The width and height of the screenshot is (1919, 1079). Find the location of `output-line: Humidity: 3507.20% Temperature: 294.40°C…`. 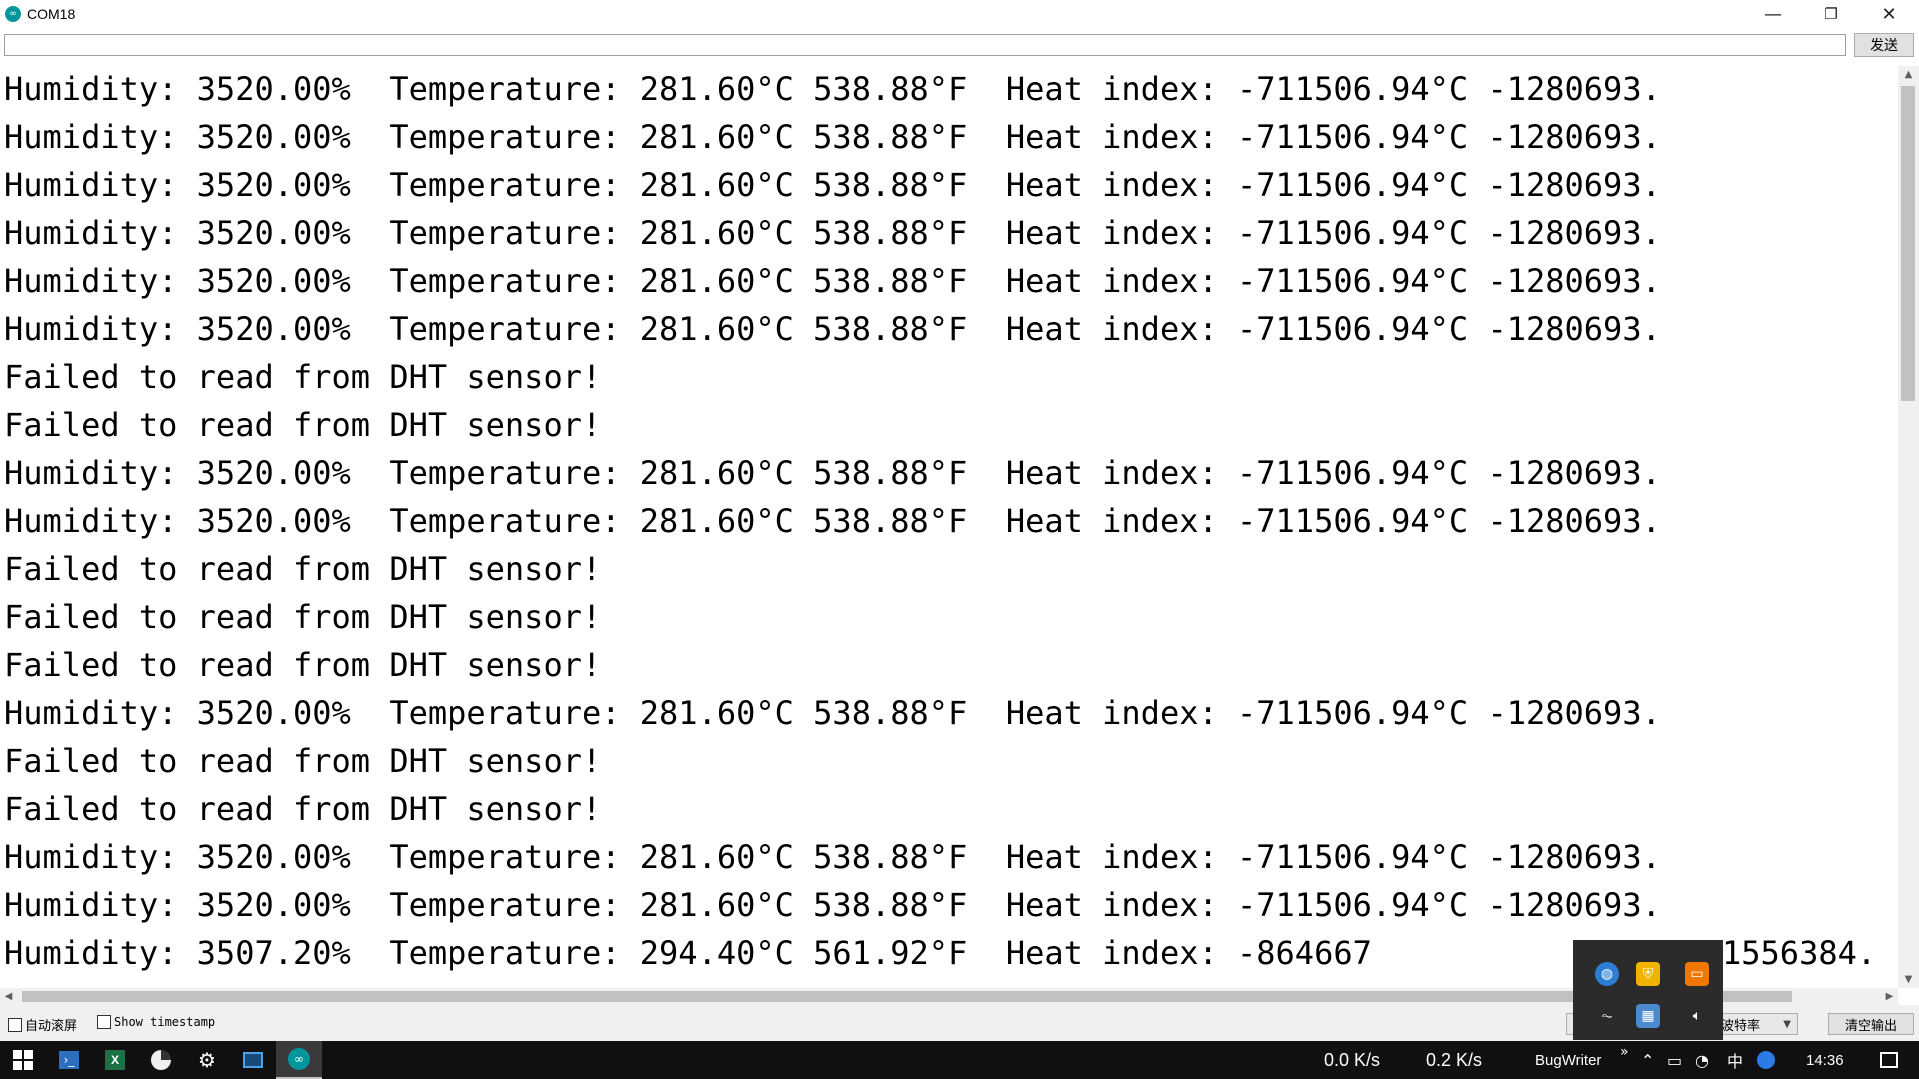

output-line: Humidity: 3507.20% Temperature: 294.40°C… is located at coordinates (688, 953).